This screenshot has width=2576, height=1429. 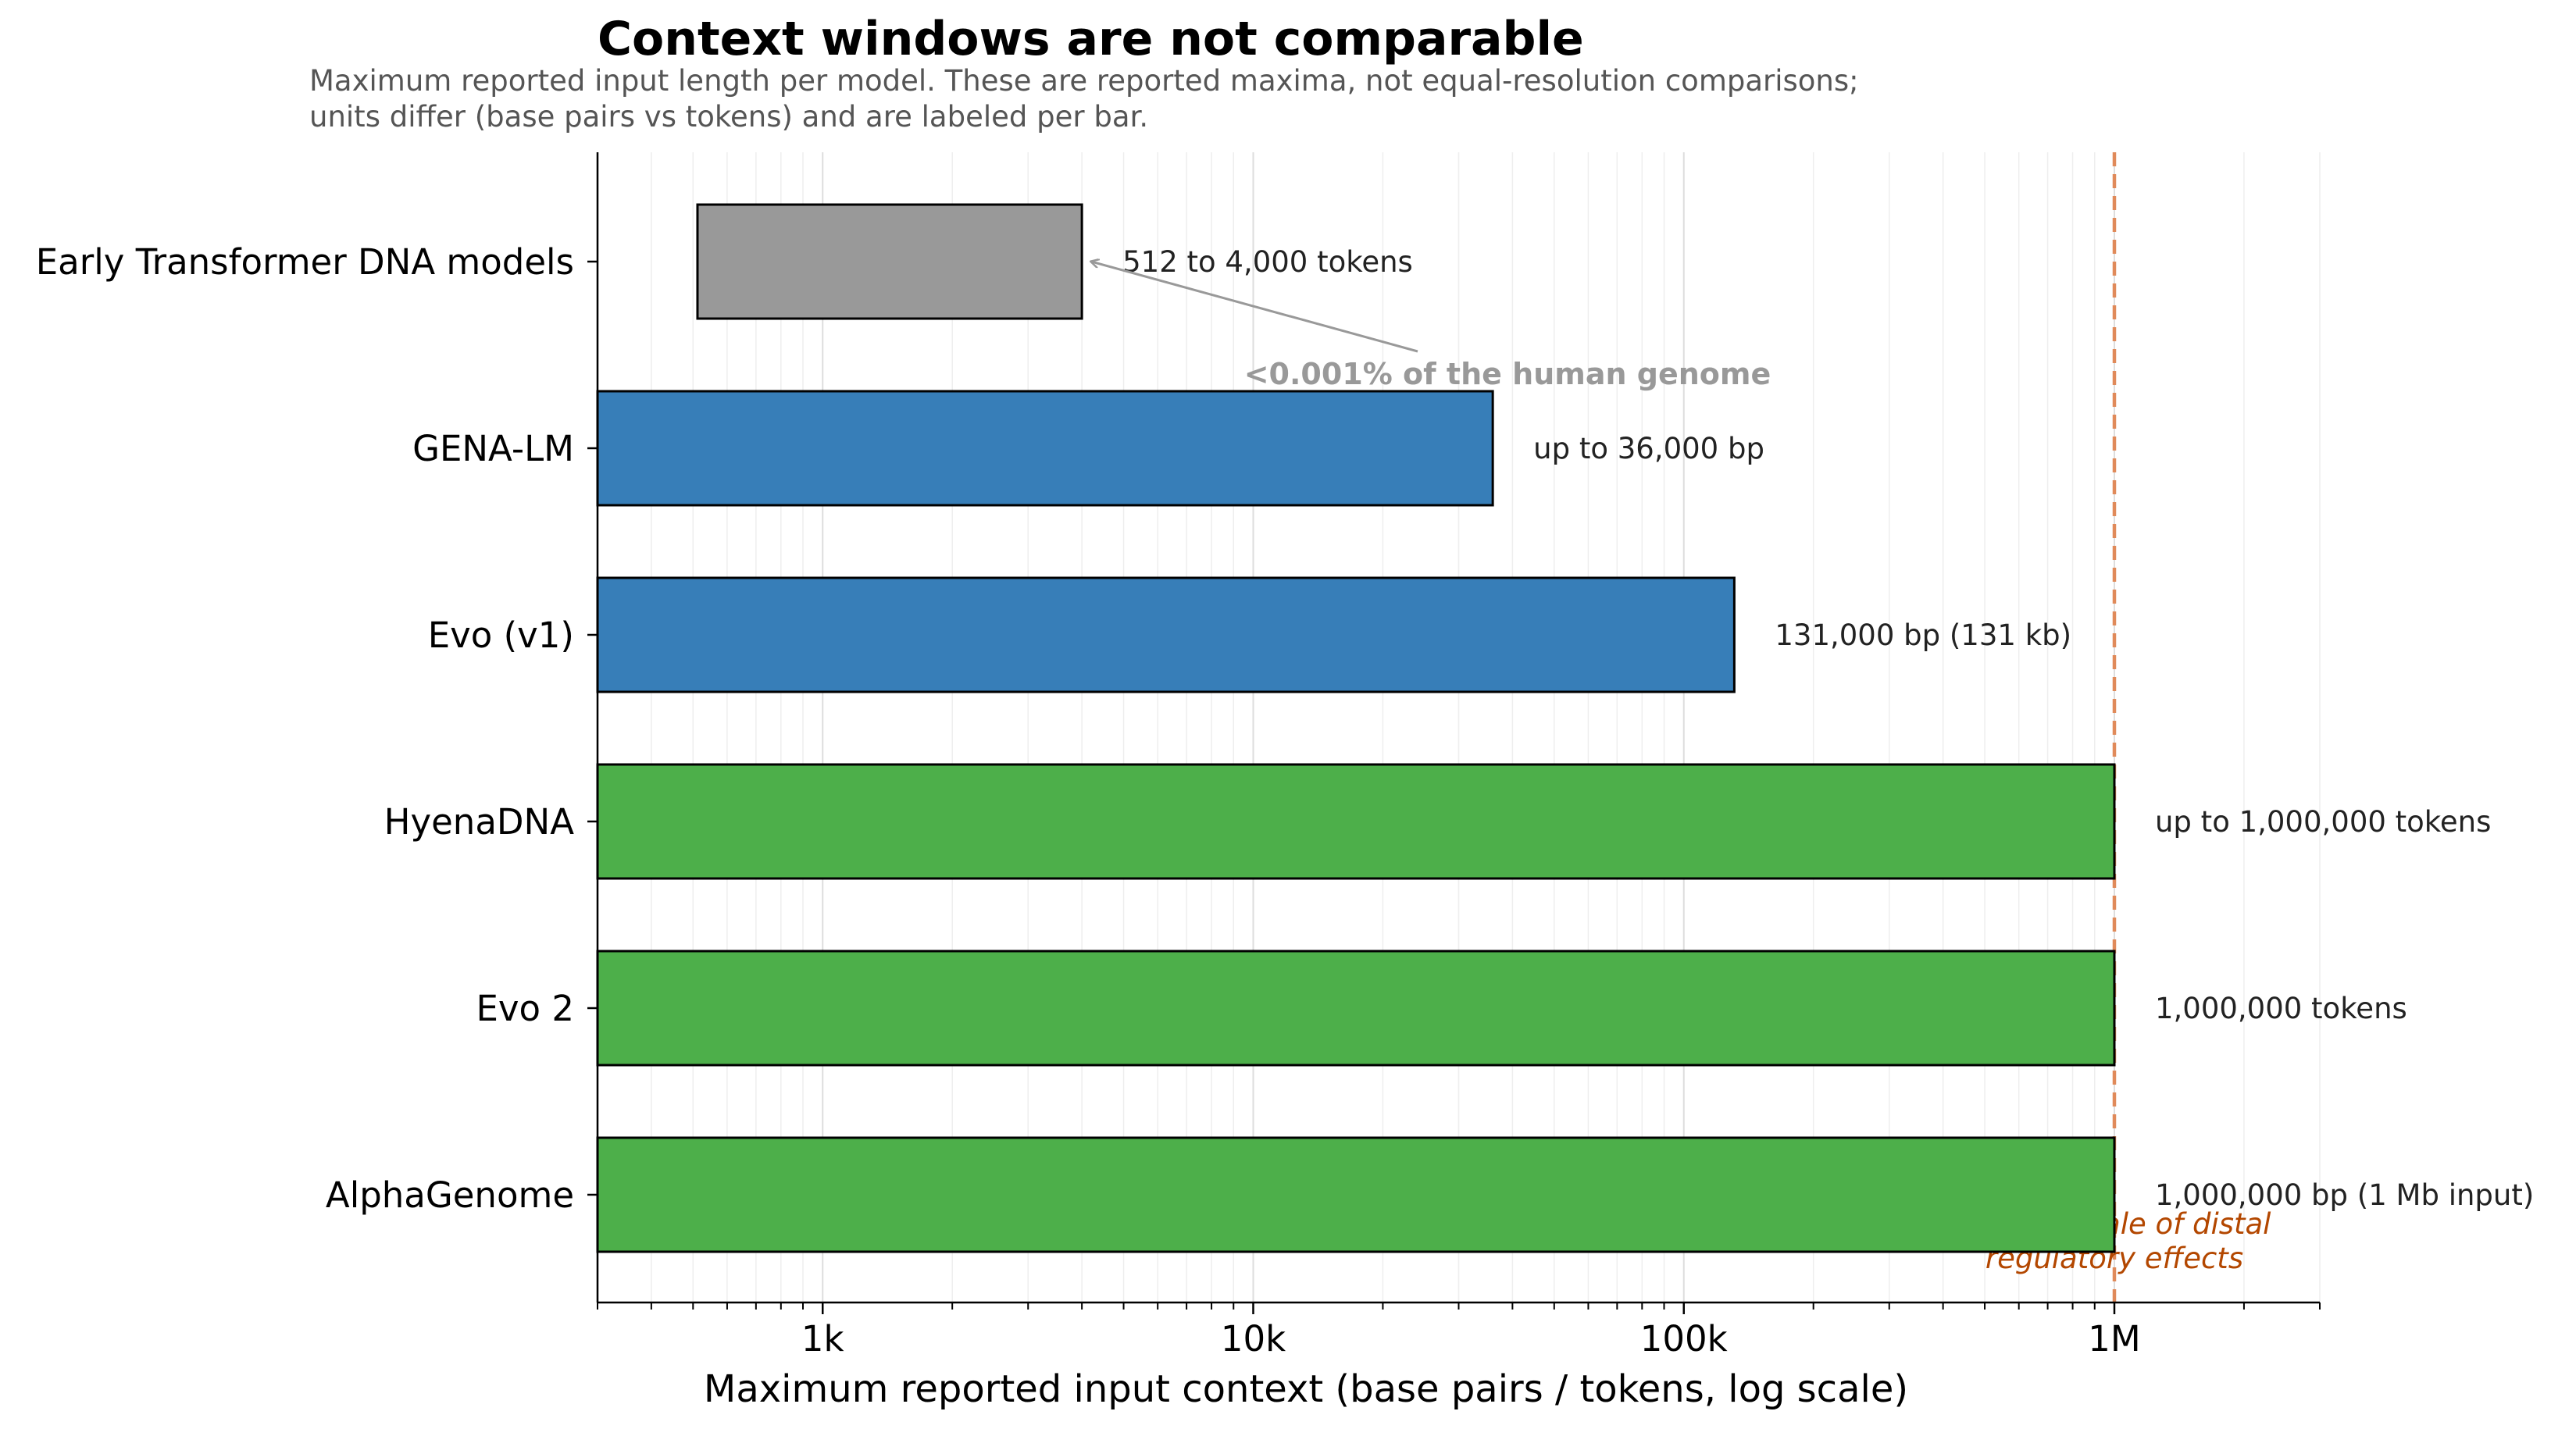 I want to click on x-tick-label-0: 1k, so click(x=822, y=1339).